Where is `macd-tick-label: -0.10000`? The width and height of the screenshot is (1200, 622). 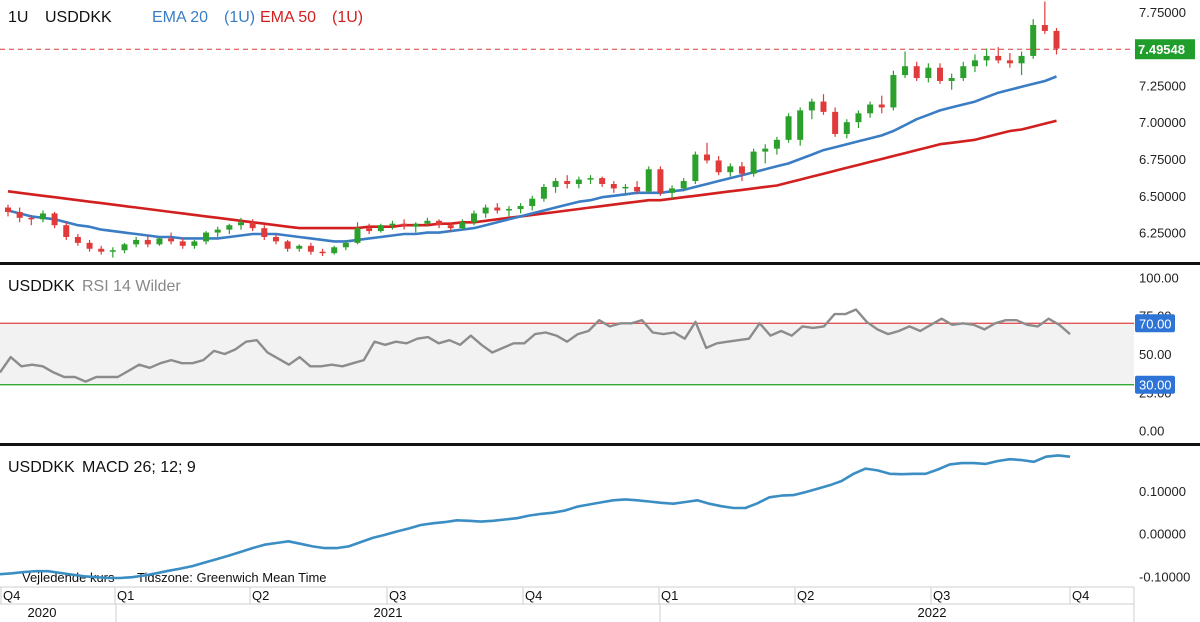 macd-tick-label: -0.10000 is located at coordinates (1164, 576).